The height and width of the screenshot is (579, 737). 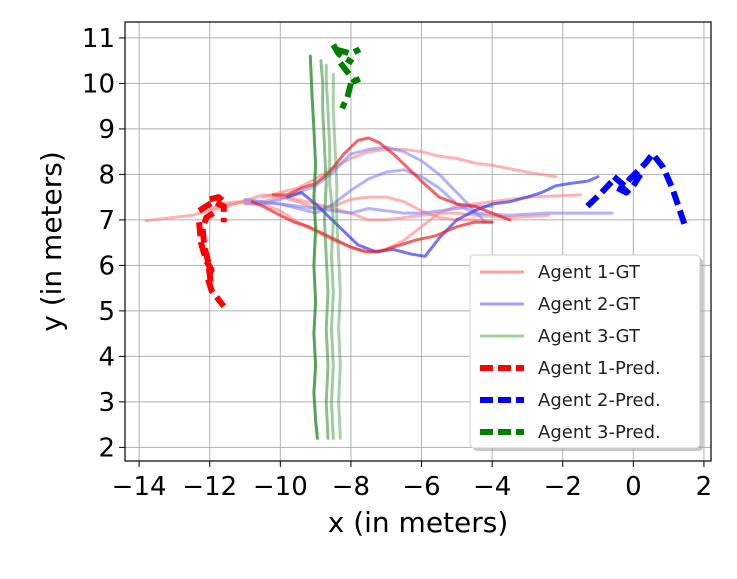 I want to click on x-tick-label: −14, so click(x=139, y=487).